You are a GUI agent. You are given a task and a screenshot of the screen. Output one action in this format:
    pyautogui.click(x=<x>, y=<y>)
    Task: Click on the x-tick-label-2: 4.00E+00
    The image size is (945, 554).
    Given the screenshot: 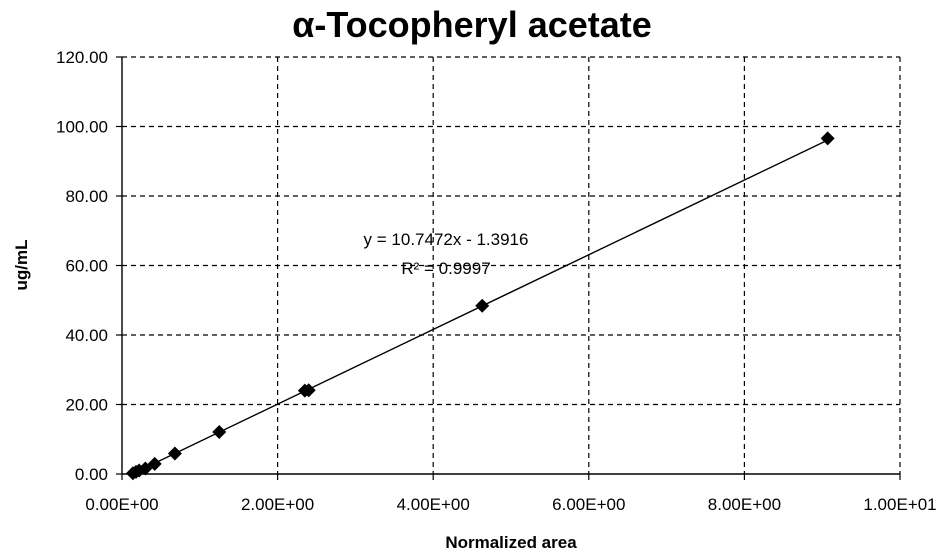 What is the action you would take?
    pyautogui.click(x=433, y=504)
    